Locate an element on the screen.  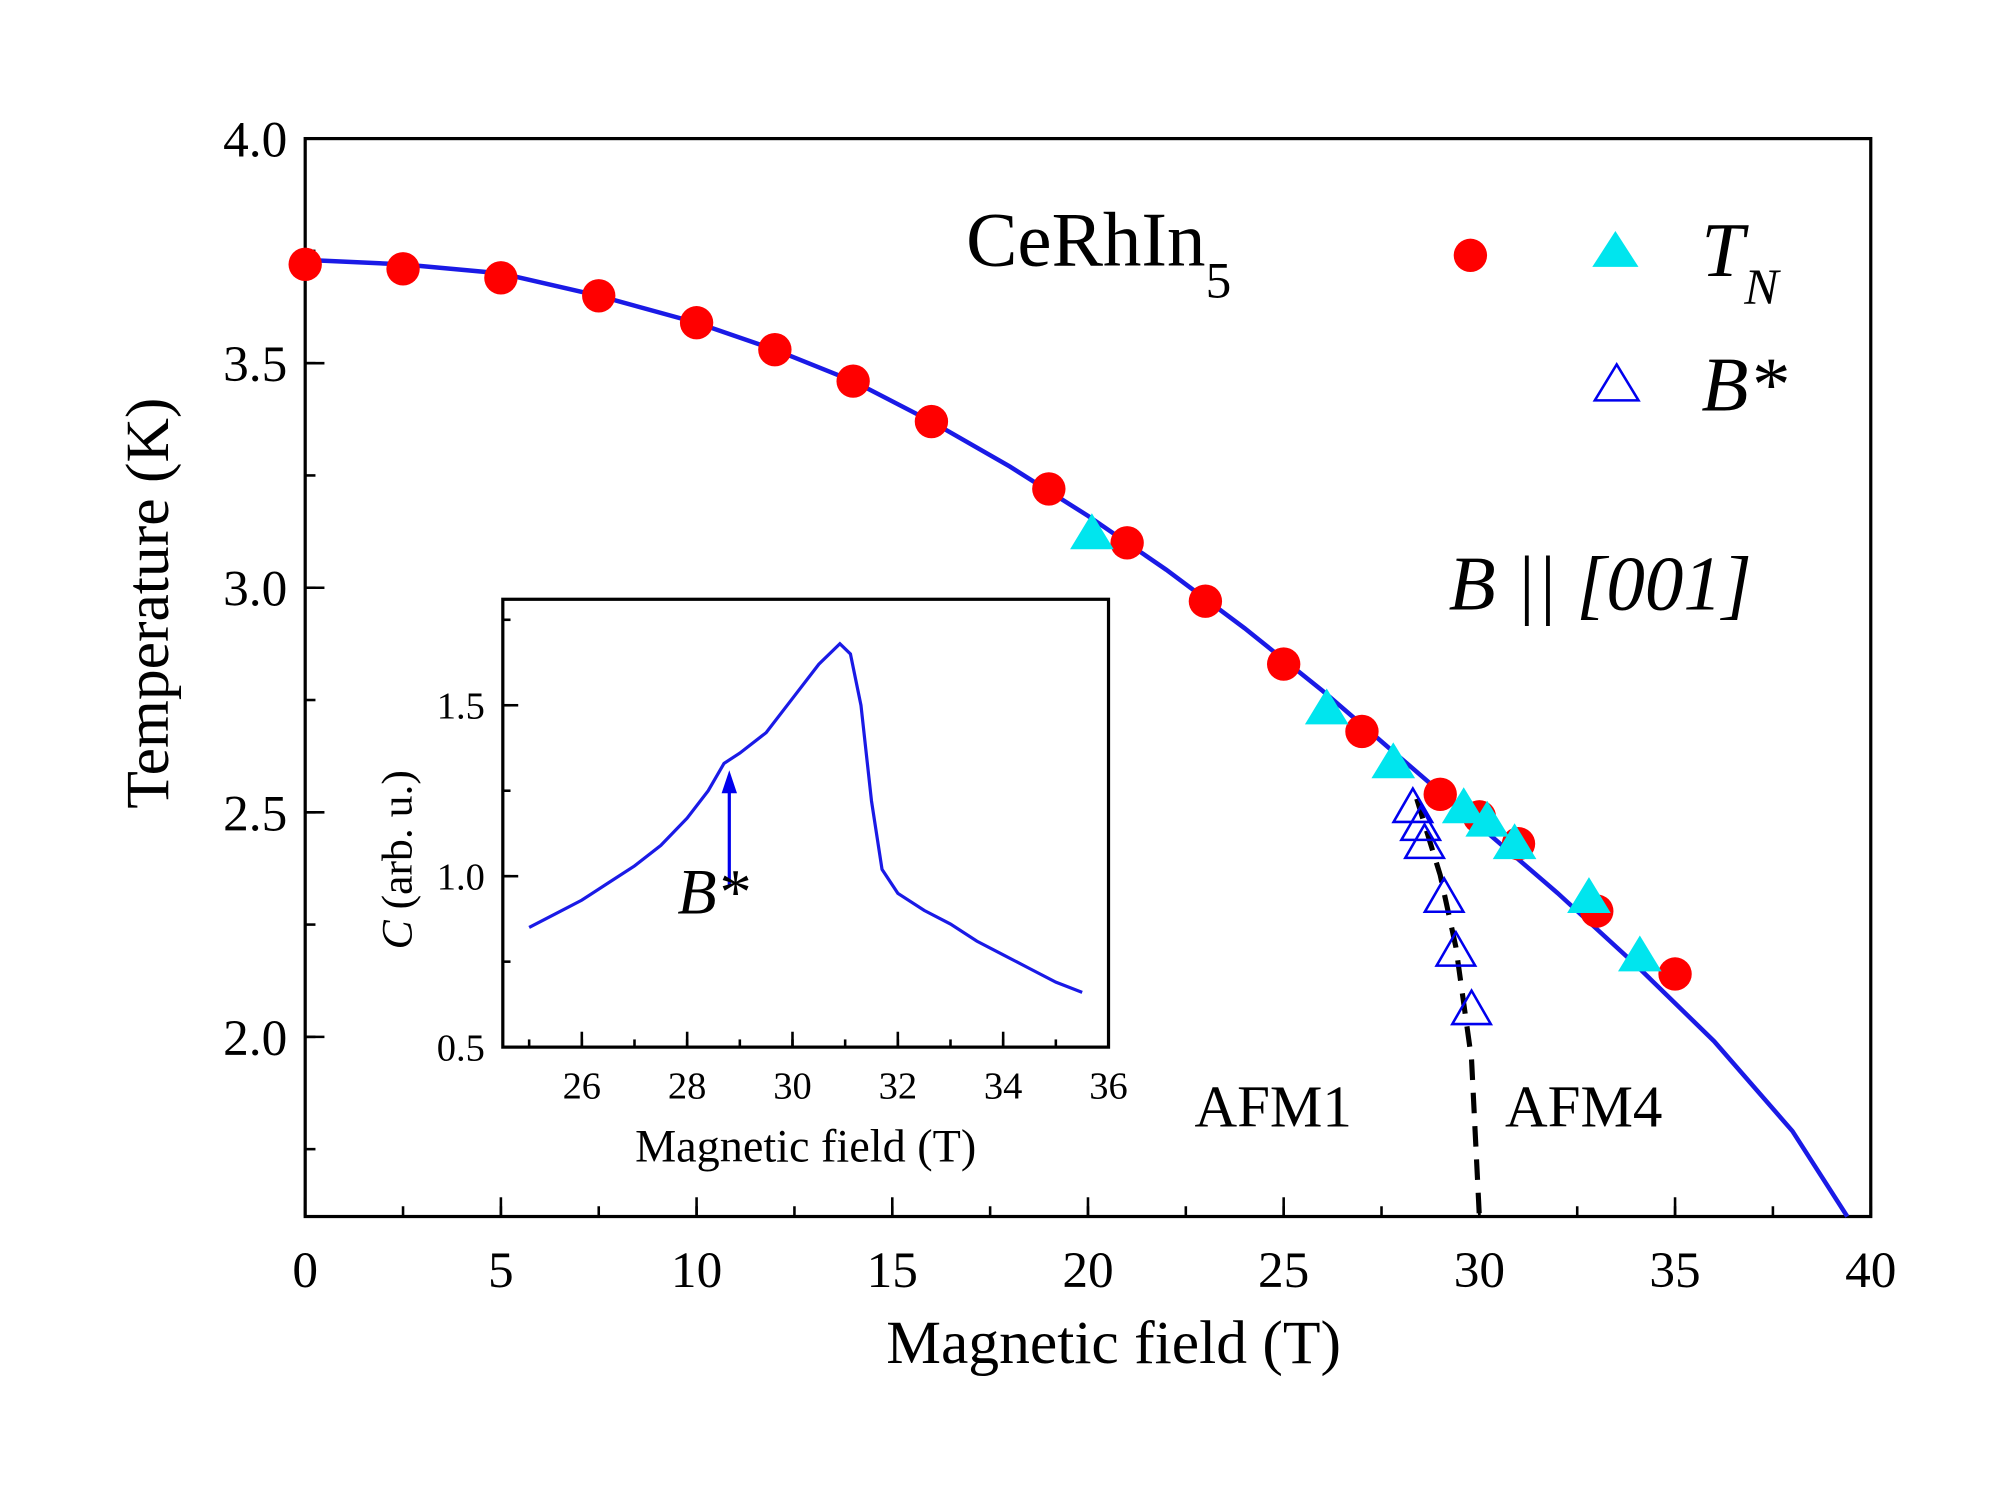
inset-plot: 26 28 30 32 34 36 0.5 1.0 1.5 is located at coordinates (782, 852).